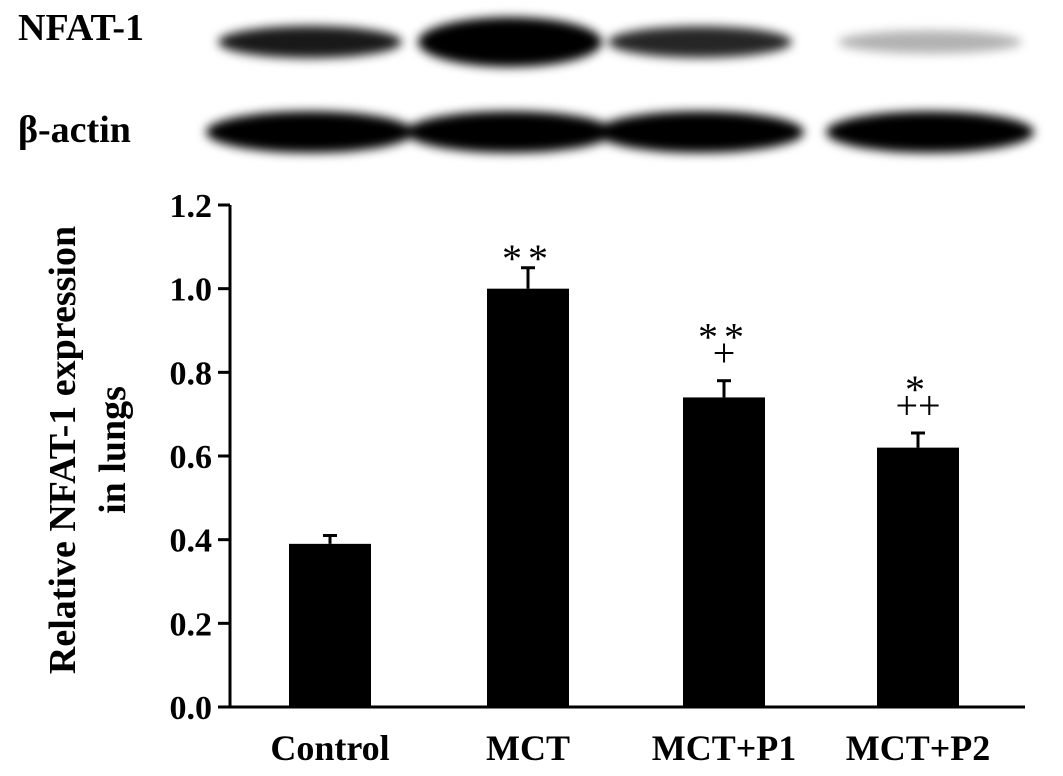 The width and height of the screenshot is (1063, 776). What do you see at coordinates (191, 373) in the screenshot?
I see `y-tick-label: 0.8` at bounding box center [191, 373].